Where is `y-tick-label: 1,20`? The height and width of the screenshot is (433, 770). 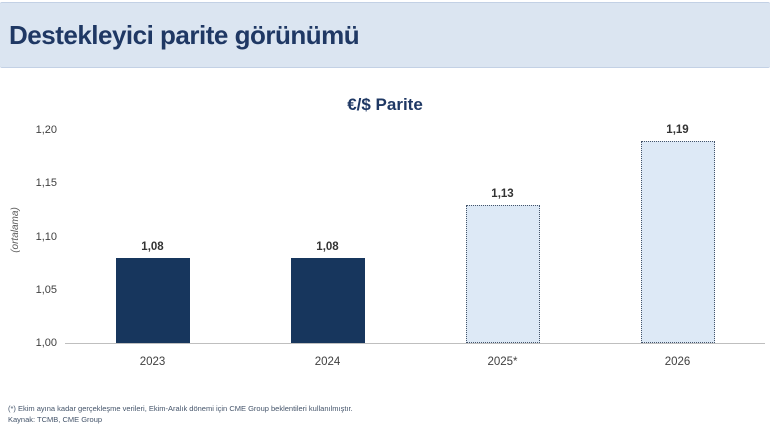
y-tick-label: 1,20 is located at coordinates (46, 130).